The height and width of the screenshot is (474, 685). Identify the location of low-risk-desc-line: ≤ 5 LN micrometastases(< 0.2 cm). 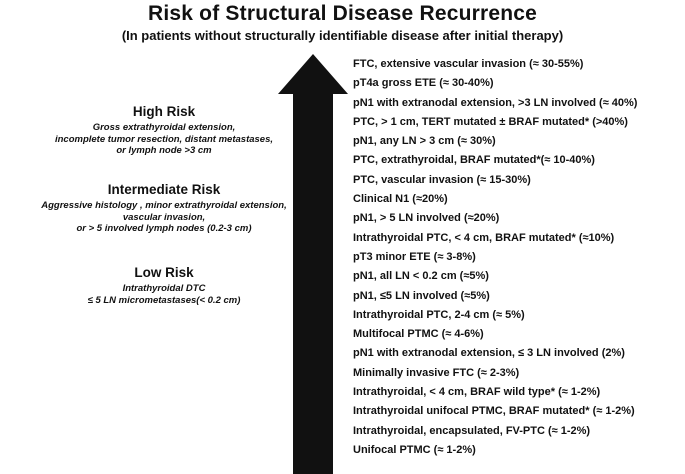
(164, 300).